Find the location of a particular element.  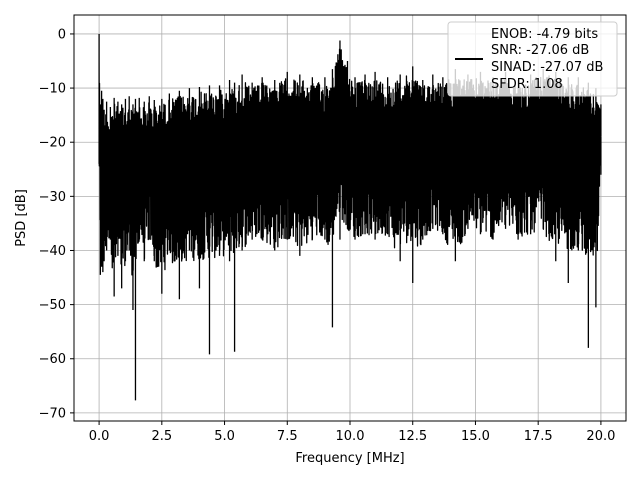

y-tick-label: −30 is located at coordinates (52, 197).